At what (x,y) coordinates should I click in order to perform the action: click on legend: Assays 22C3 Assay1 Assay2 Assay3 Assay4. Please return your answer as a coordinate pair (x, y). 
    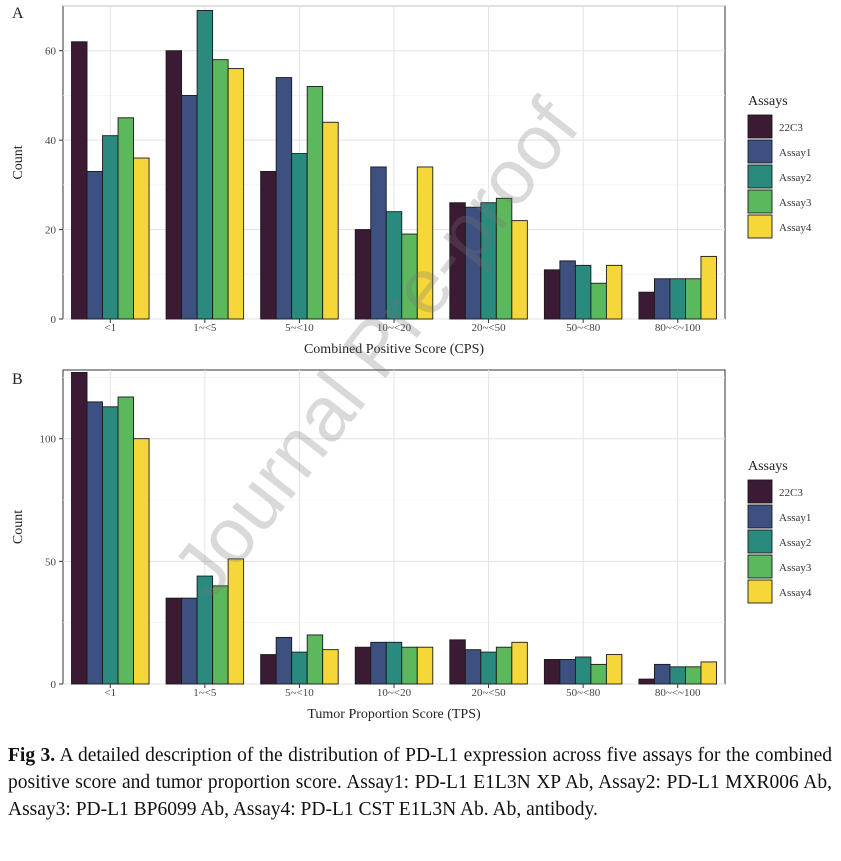
    Looking at the image, I should click on (779, 531).